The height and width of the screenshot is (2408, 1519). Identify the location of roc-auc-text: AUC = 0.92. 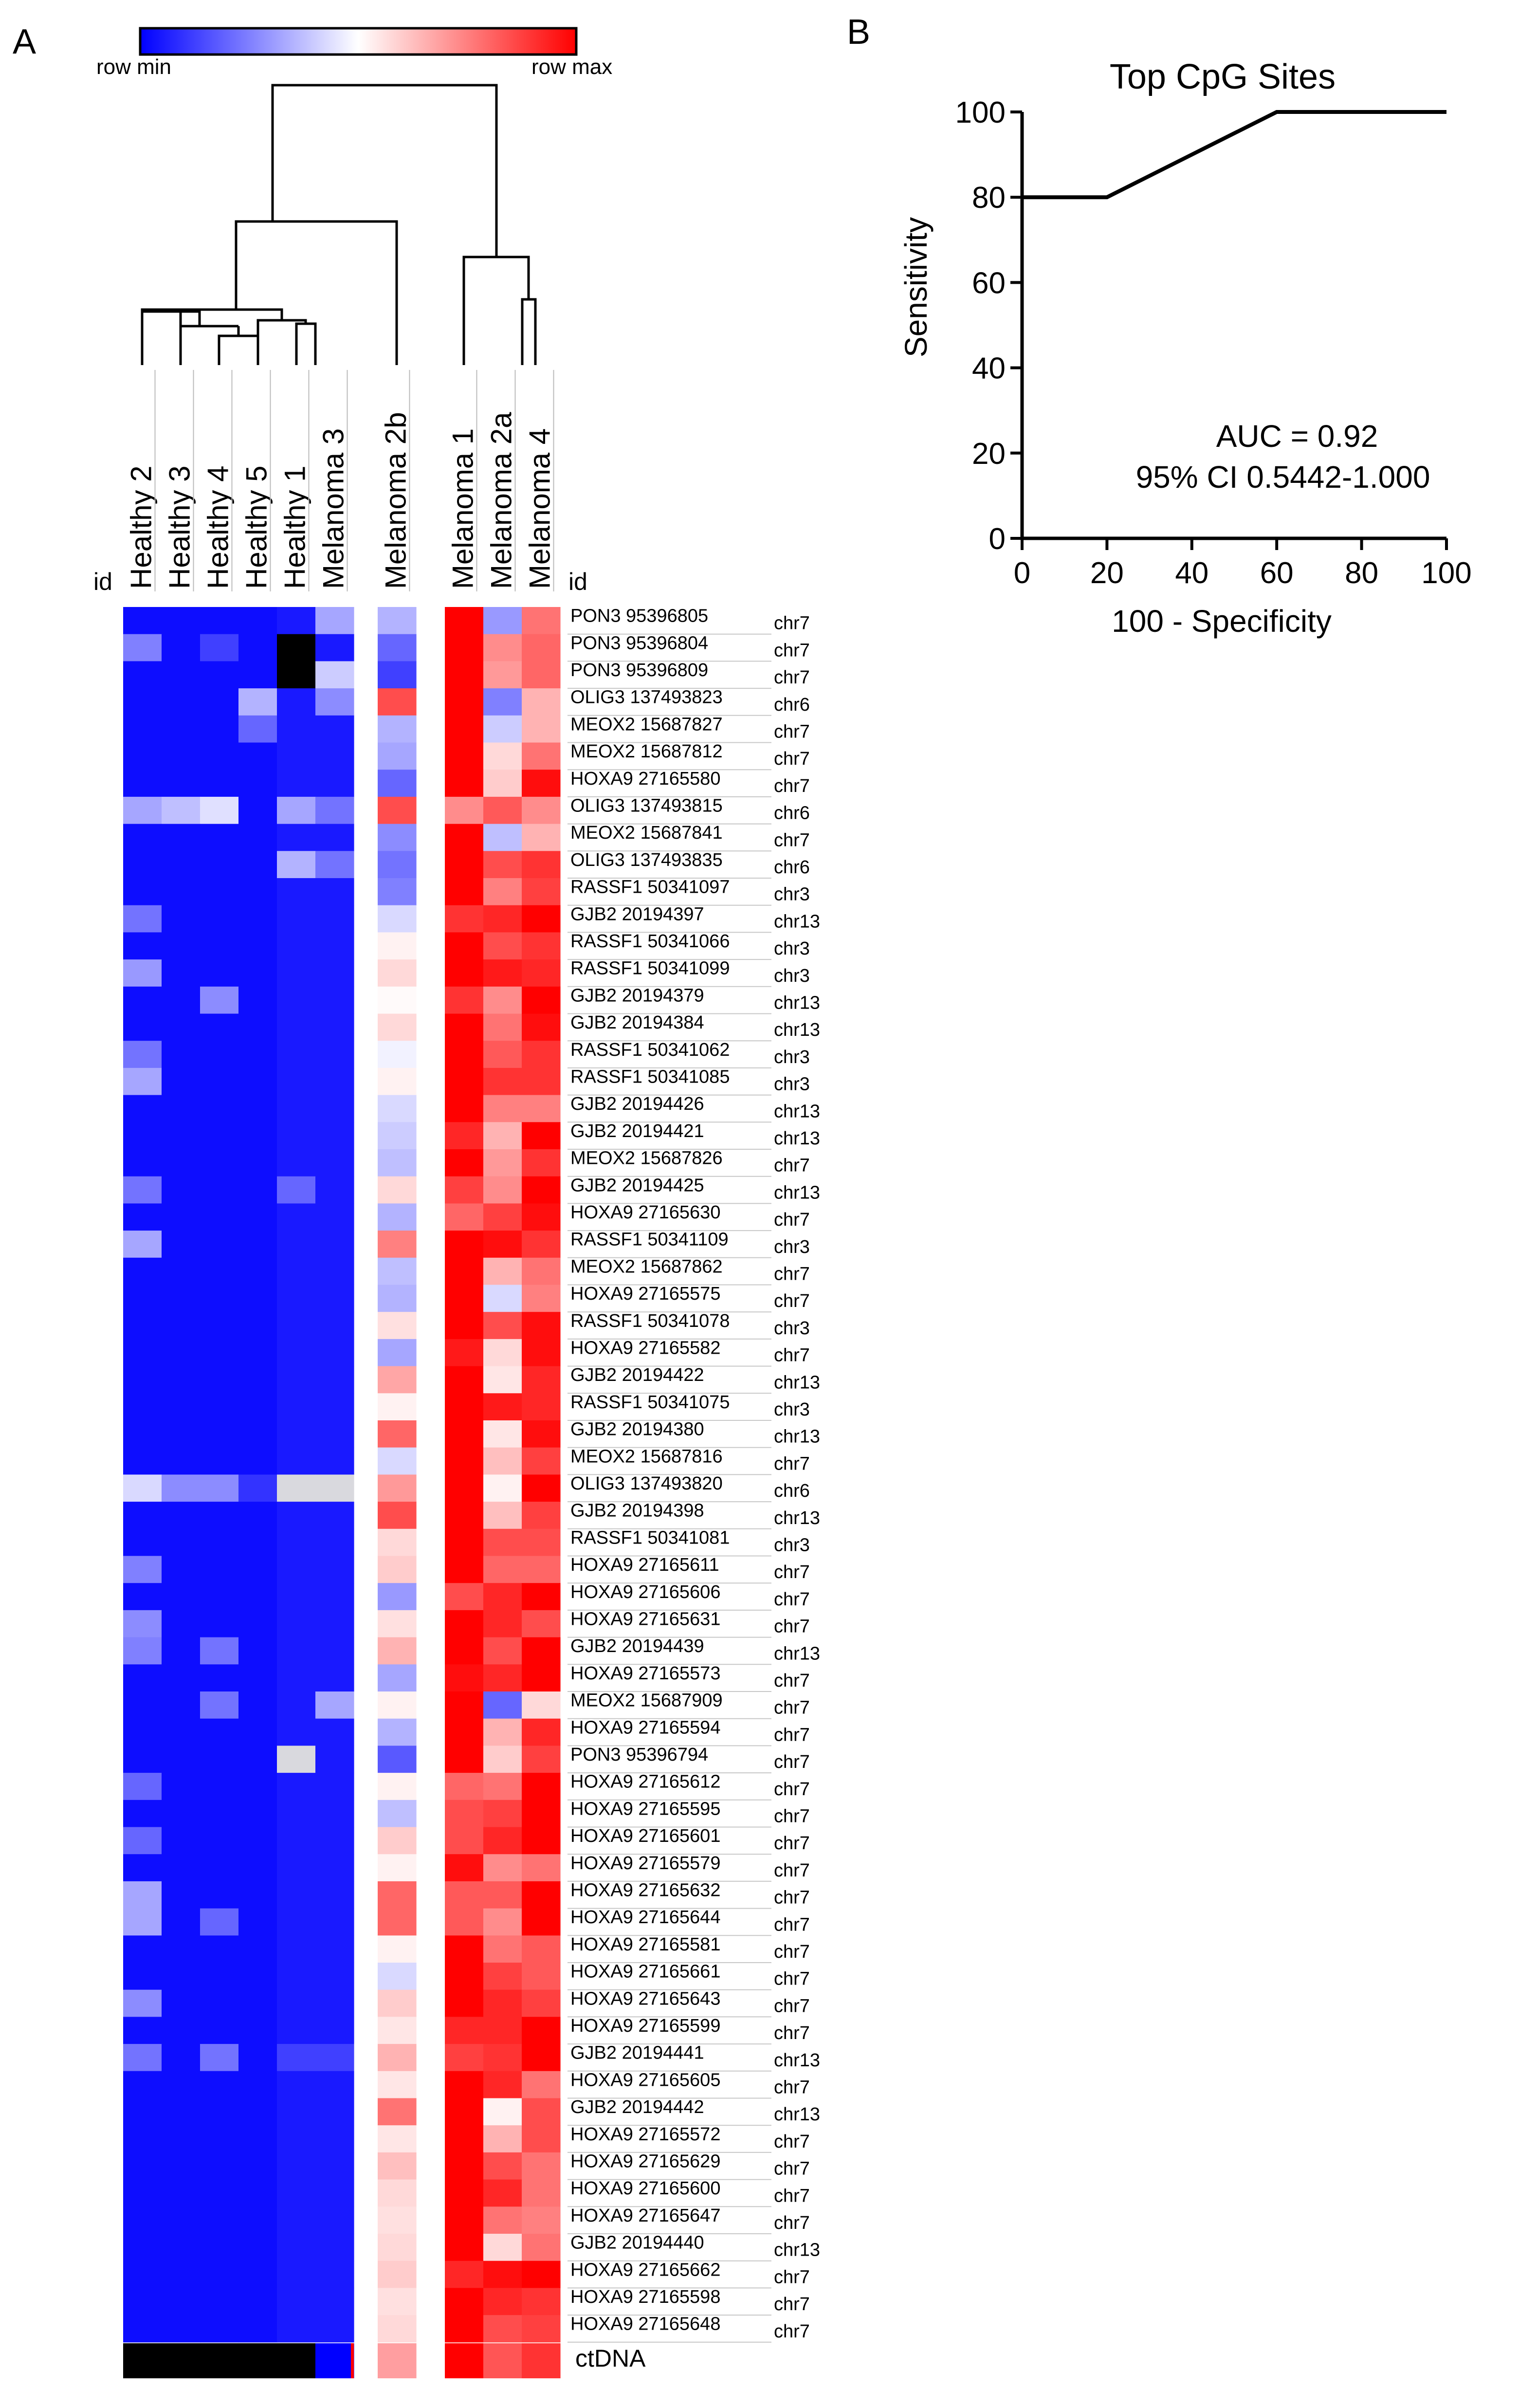
(1297, 436).